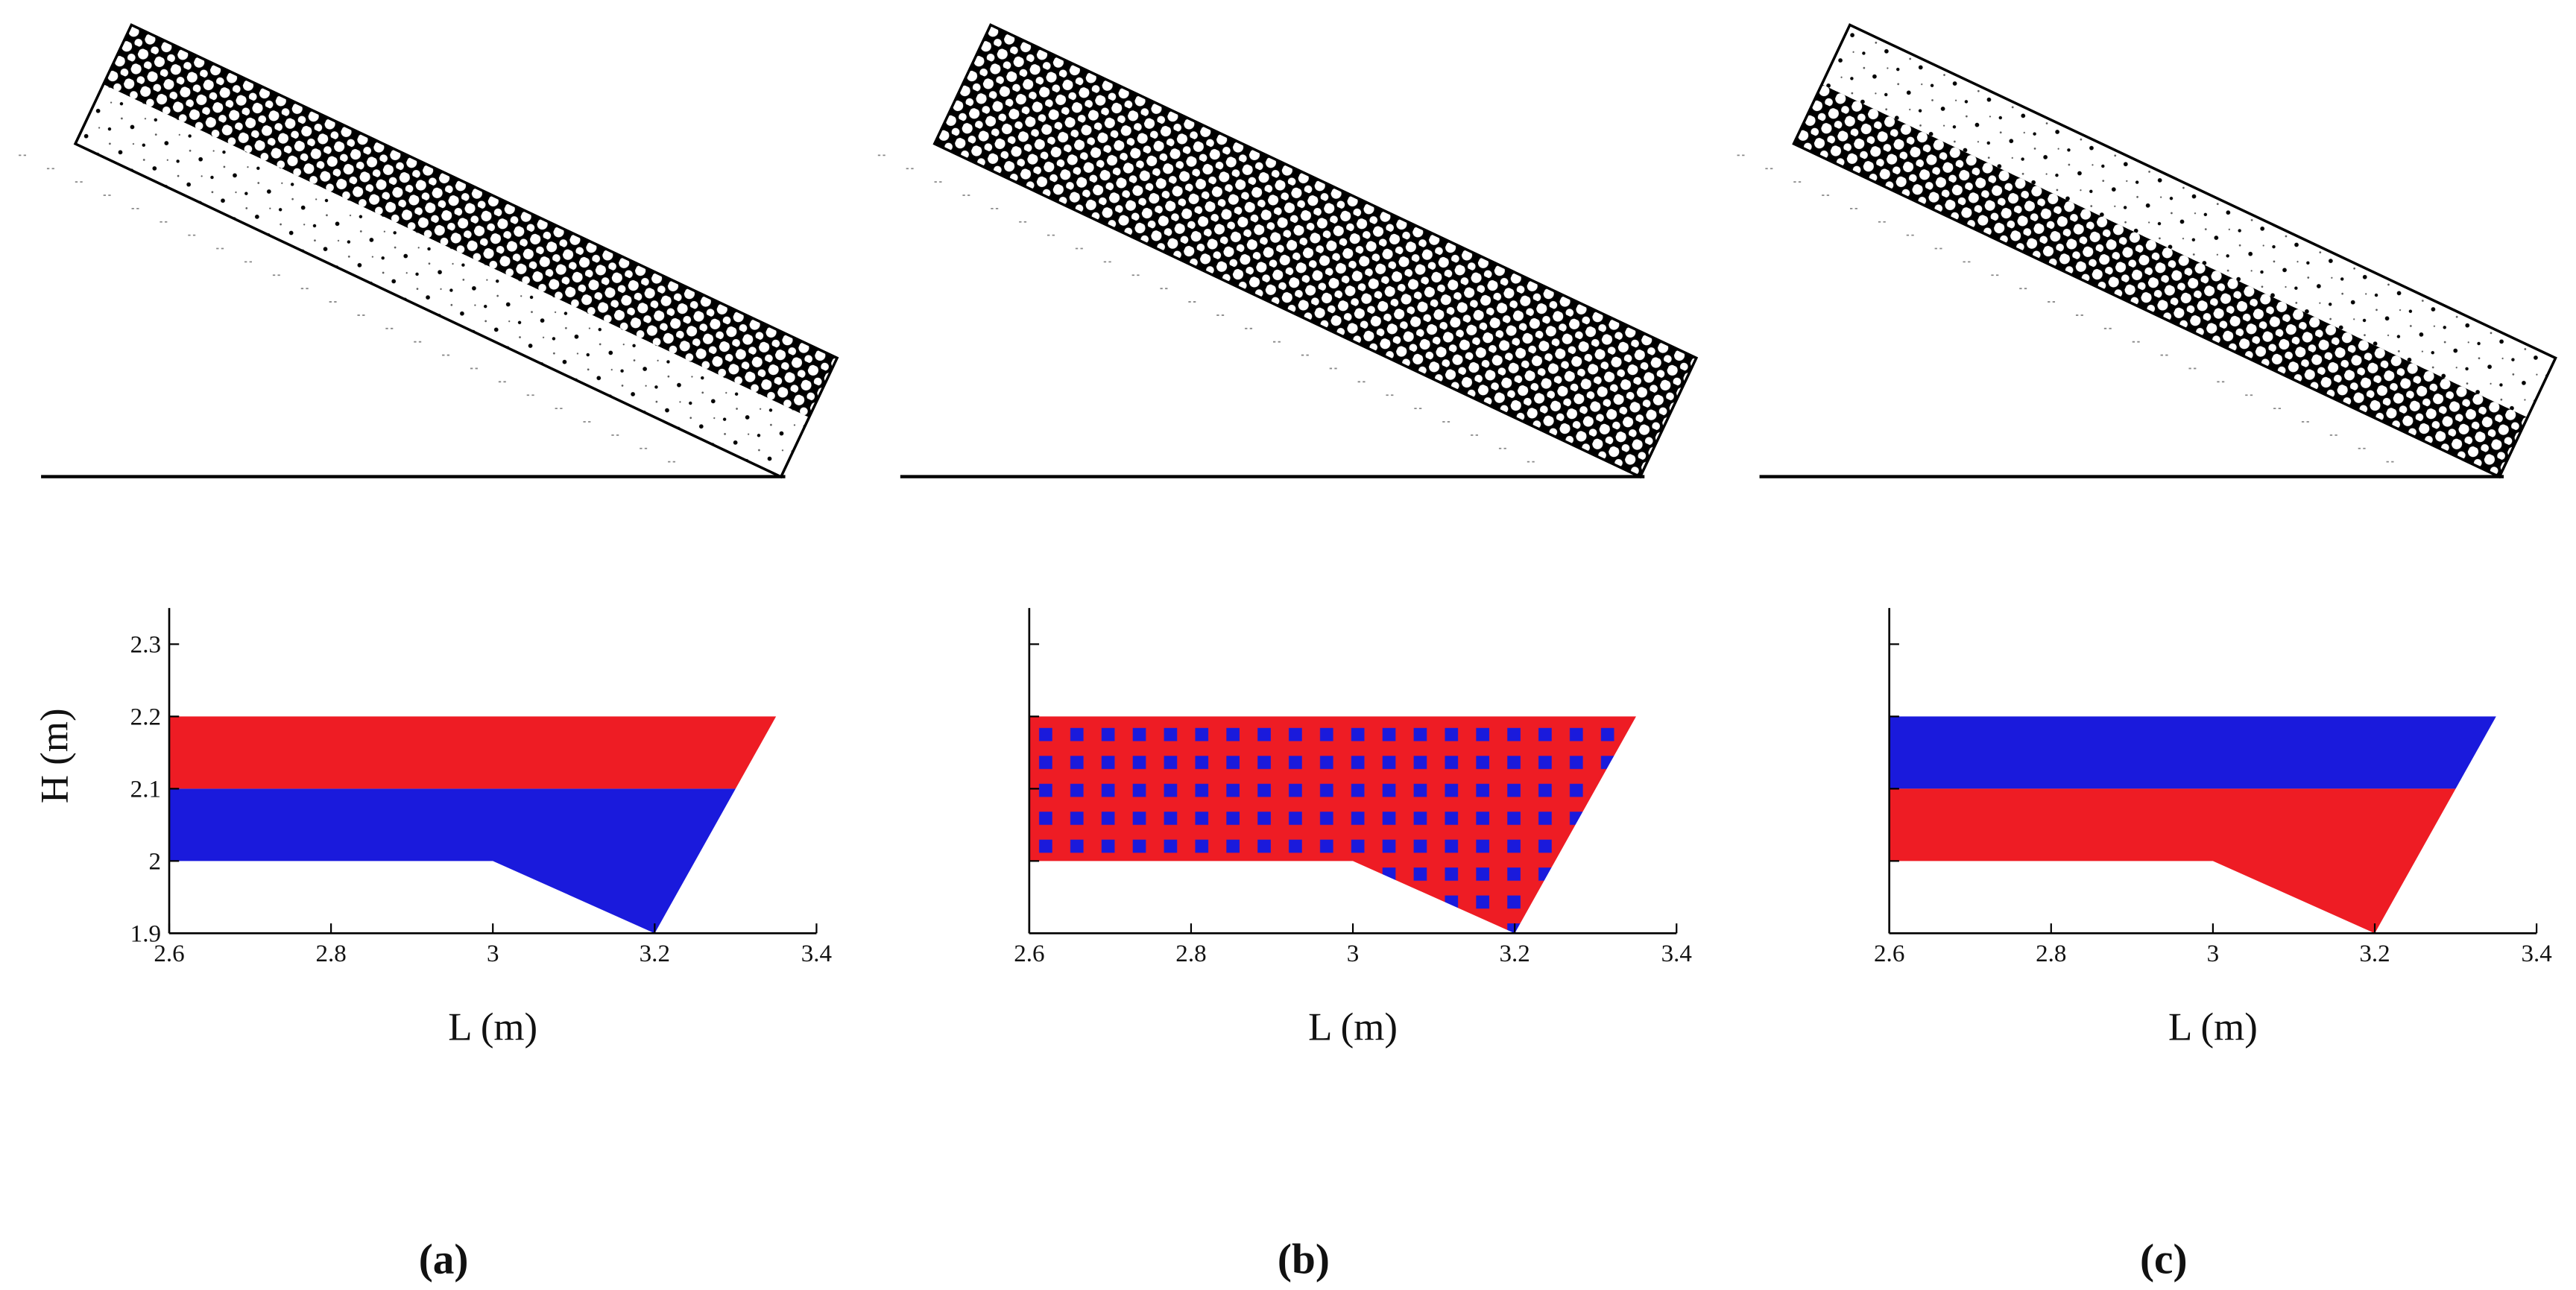  What do you see at coordinates (145, 934) in the screenshot?
I see `y-tick-label: 1.9` at bounding box center [145, 934].